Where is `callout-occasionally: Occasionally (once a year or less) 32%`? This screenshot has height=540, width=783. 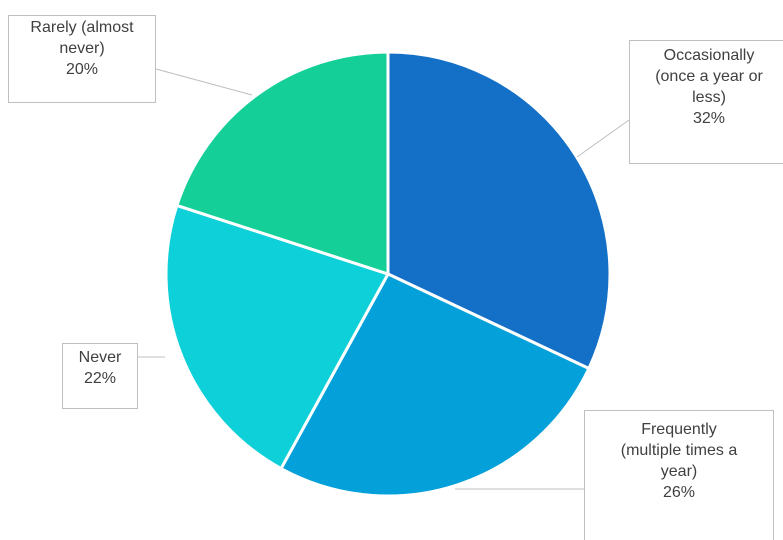 callout-occasionally: Occasionally (once a year or less) 32% is located at coordinates (706, 102).